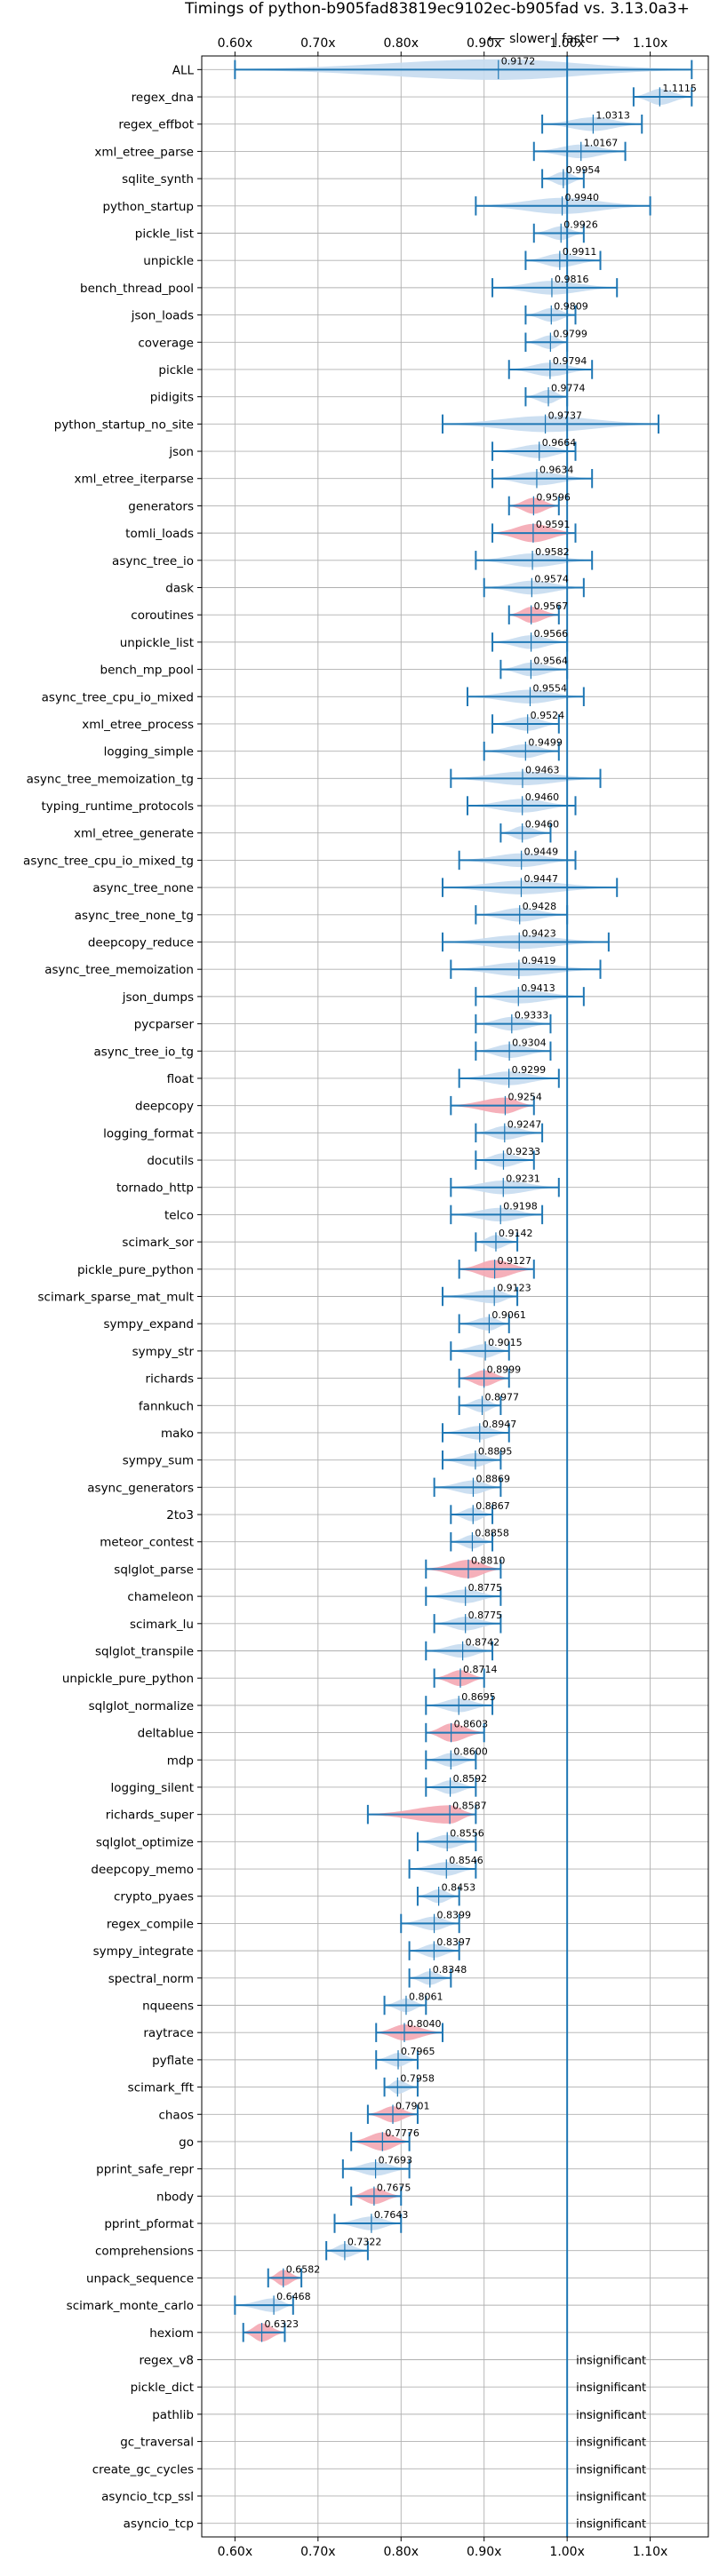 The height and width of the screenshot is (2576, 711). I want to click on benchmark-label: async_tree_none, so click(143, 888).